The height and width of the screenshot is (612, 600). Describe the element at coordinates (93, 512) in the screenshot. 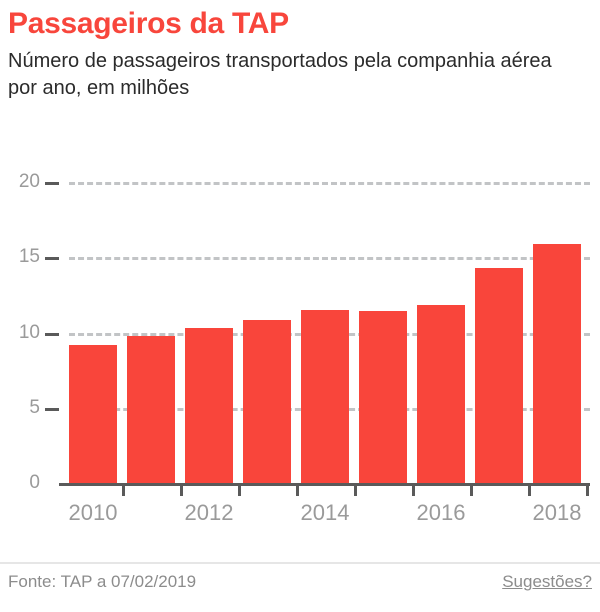

I see `x-axis-tick-label: 2010` at that location.